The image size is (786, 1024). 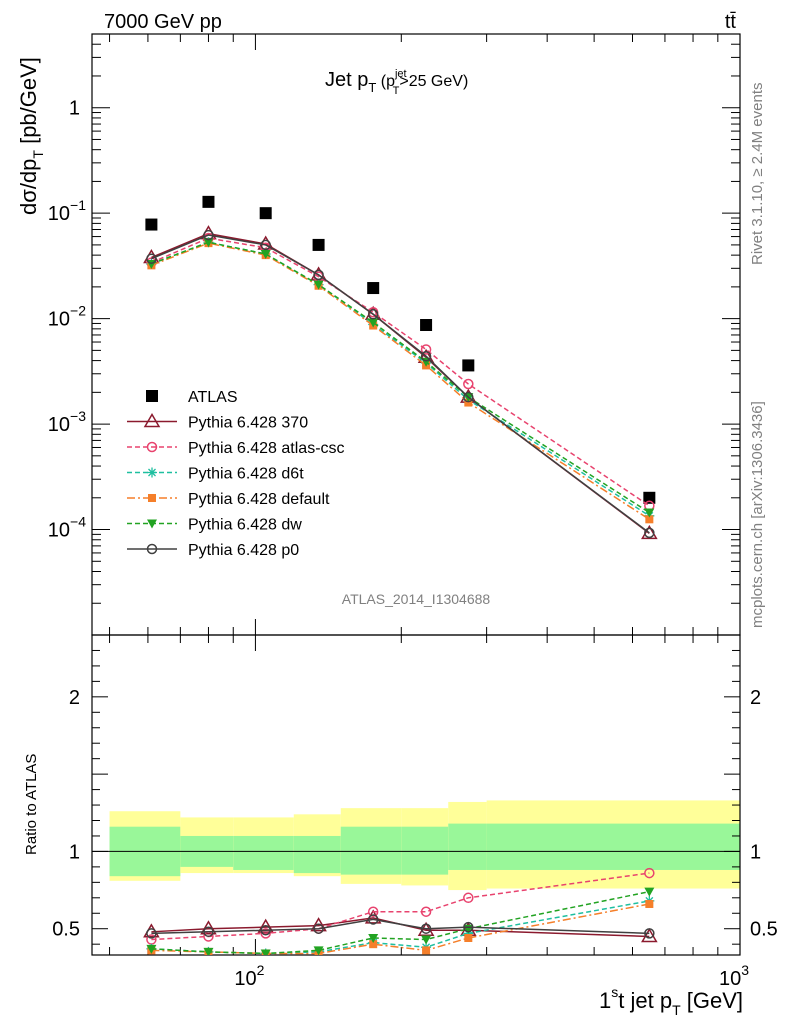 I want to click on y-label-post: [pb/GeV], so click(x=28, y=103).